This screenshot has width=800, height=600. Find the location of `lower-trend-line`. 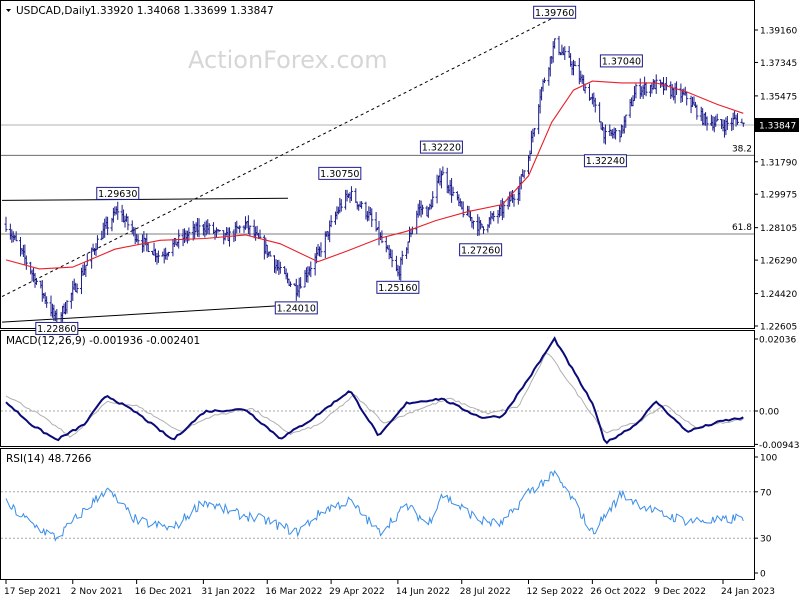

lower-trend-line is located at coordinates (159, 313).